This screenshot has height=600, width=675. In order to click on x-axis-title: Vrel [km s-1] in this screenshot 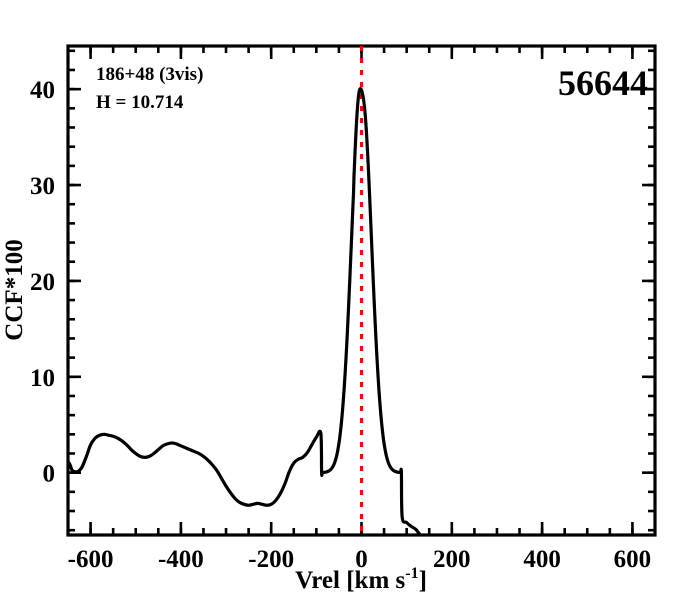, I will do `click(361, 579)`.